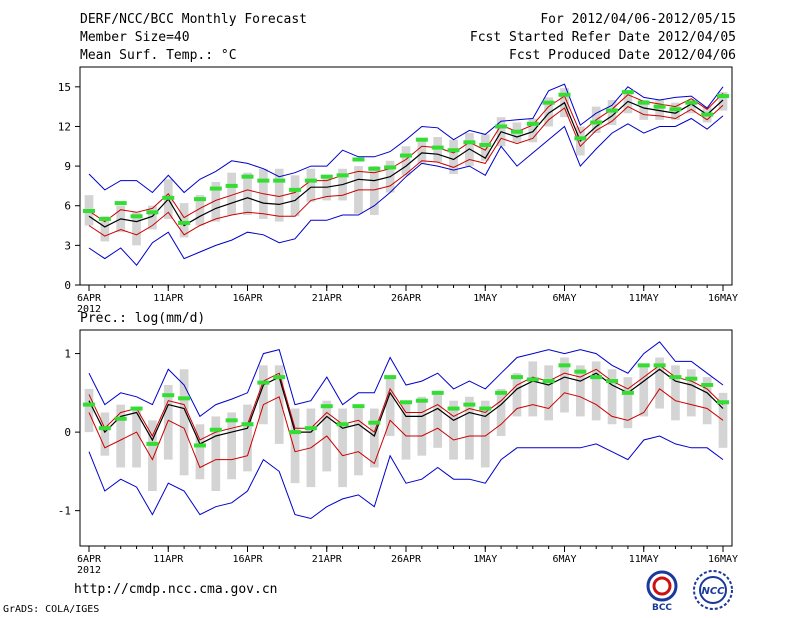 This screenshot has width=800, height=618. I want to click on y-tick-label: 0, so click(67, 432).